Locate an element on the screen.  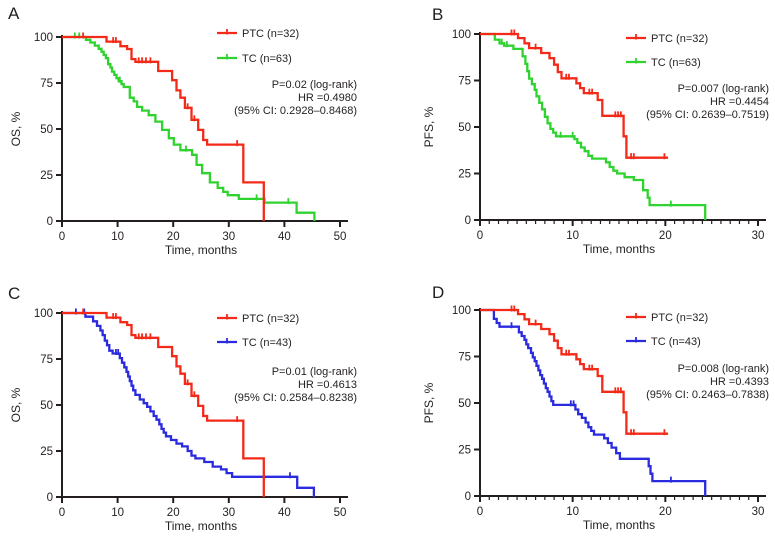
stats-line-2: HR =0.4454 is located at coordinates (739, 102).